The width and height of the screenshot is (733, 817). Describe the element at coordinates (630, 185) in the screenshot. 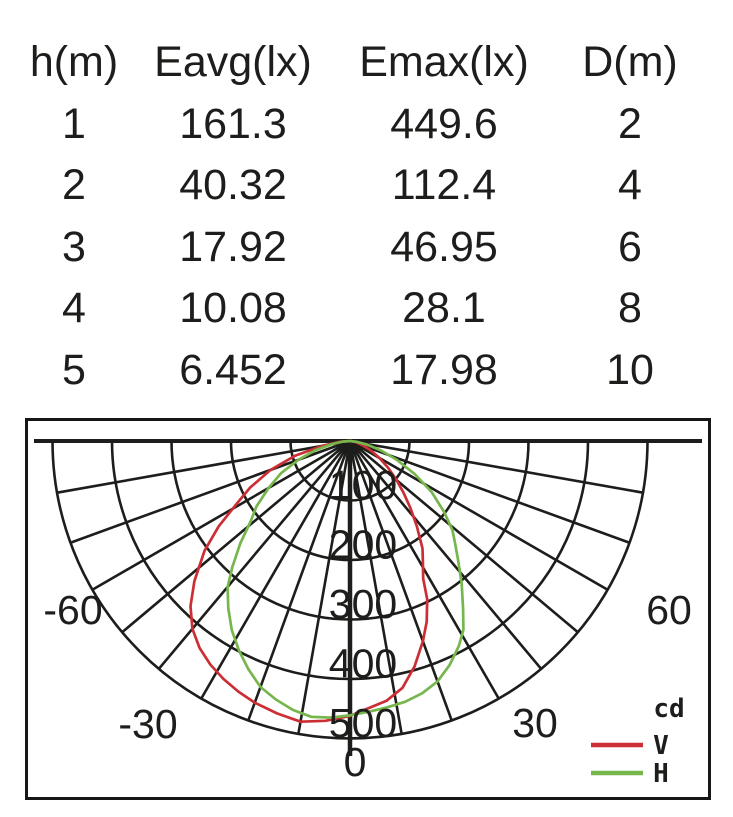

I see `table-cell-r1c3: 4` at that location.